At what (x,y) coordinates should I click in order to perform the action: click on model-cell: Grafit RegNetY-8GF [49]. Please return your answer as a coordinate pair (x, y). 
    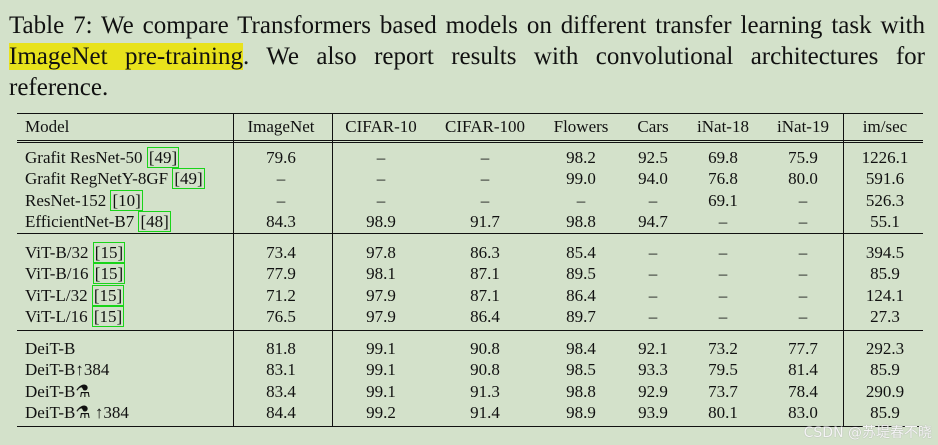
    Looking at the image, I should click on (115, 179).